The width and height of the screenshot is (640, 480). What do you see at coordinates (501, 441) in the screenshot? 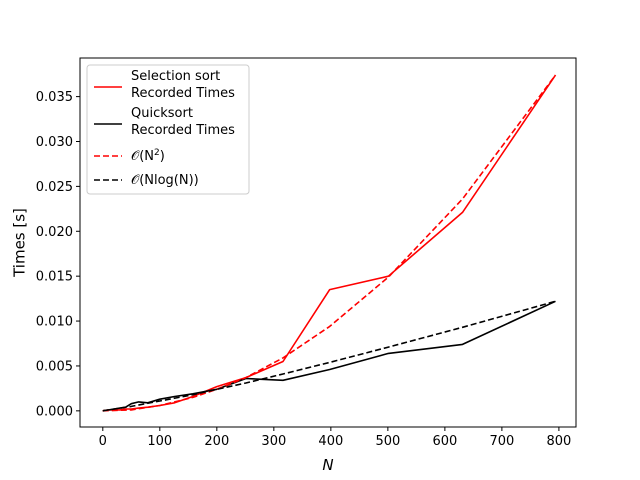
I see `x-tick-label: 700` at bounding box center [501, 441].